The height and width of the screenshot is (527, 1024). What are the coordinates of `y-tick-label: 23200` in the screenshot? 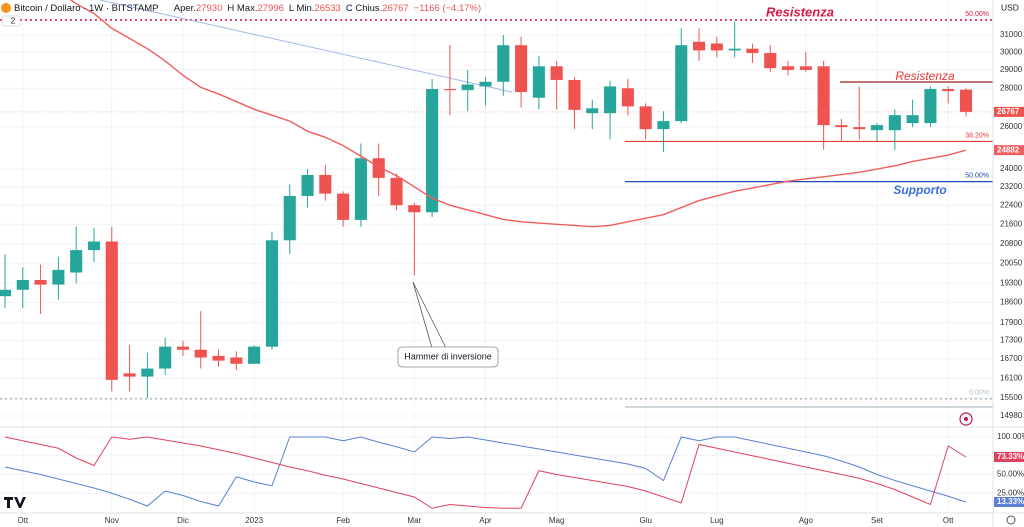 It's located at (1011, 186).